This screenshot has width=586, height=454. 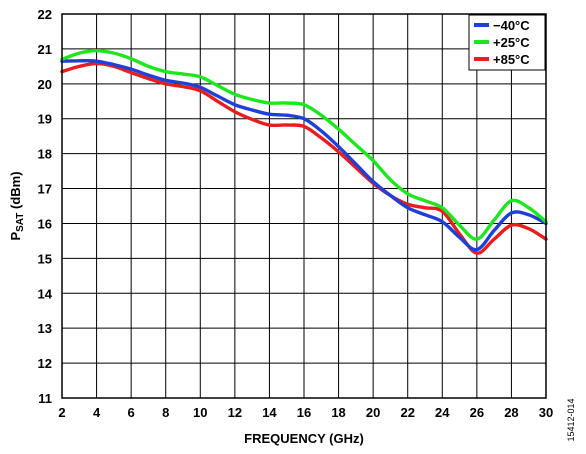 What do you see at coordinates (511, 59) in the screenshot?
I see `legend-label: +85°C` at bounding box center [511, 59].